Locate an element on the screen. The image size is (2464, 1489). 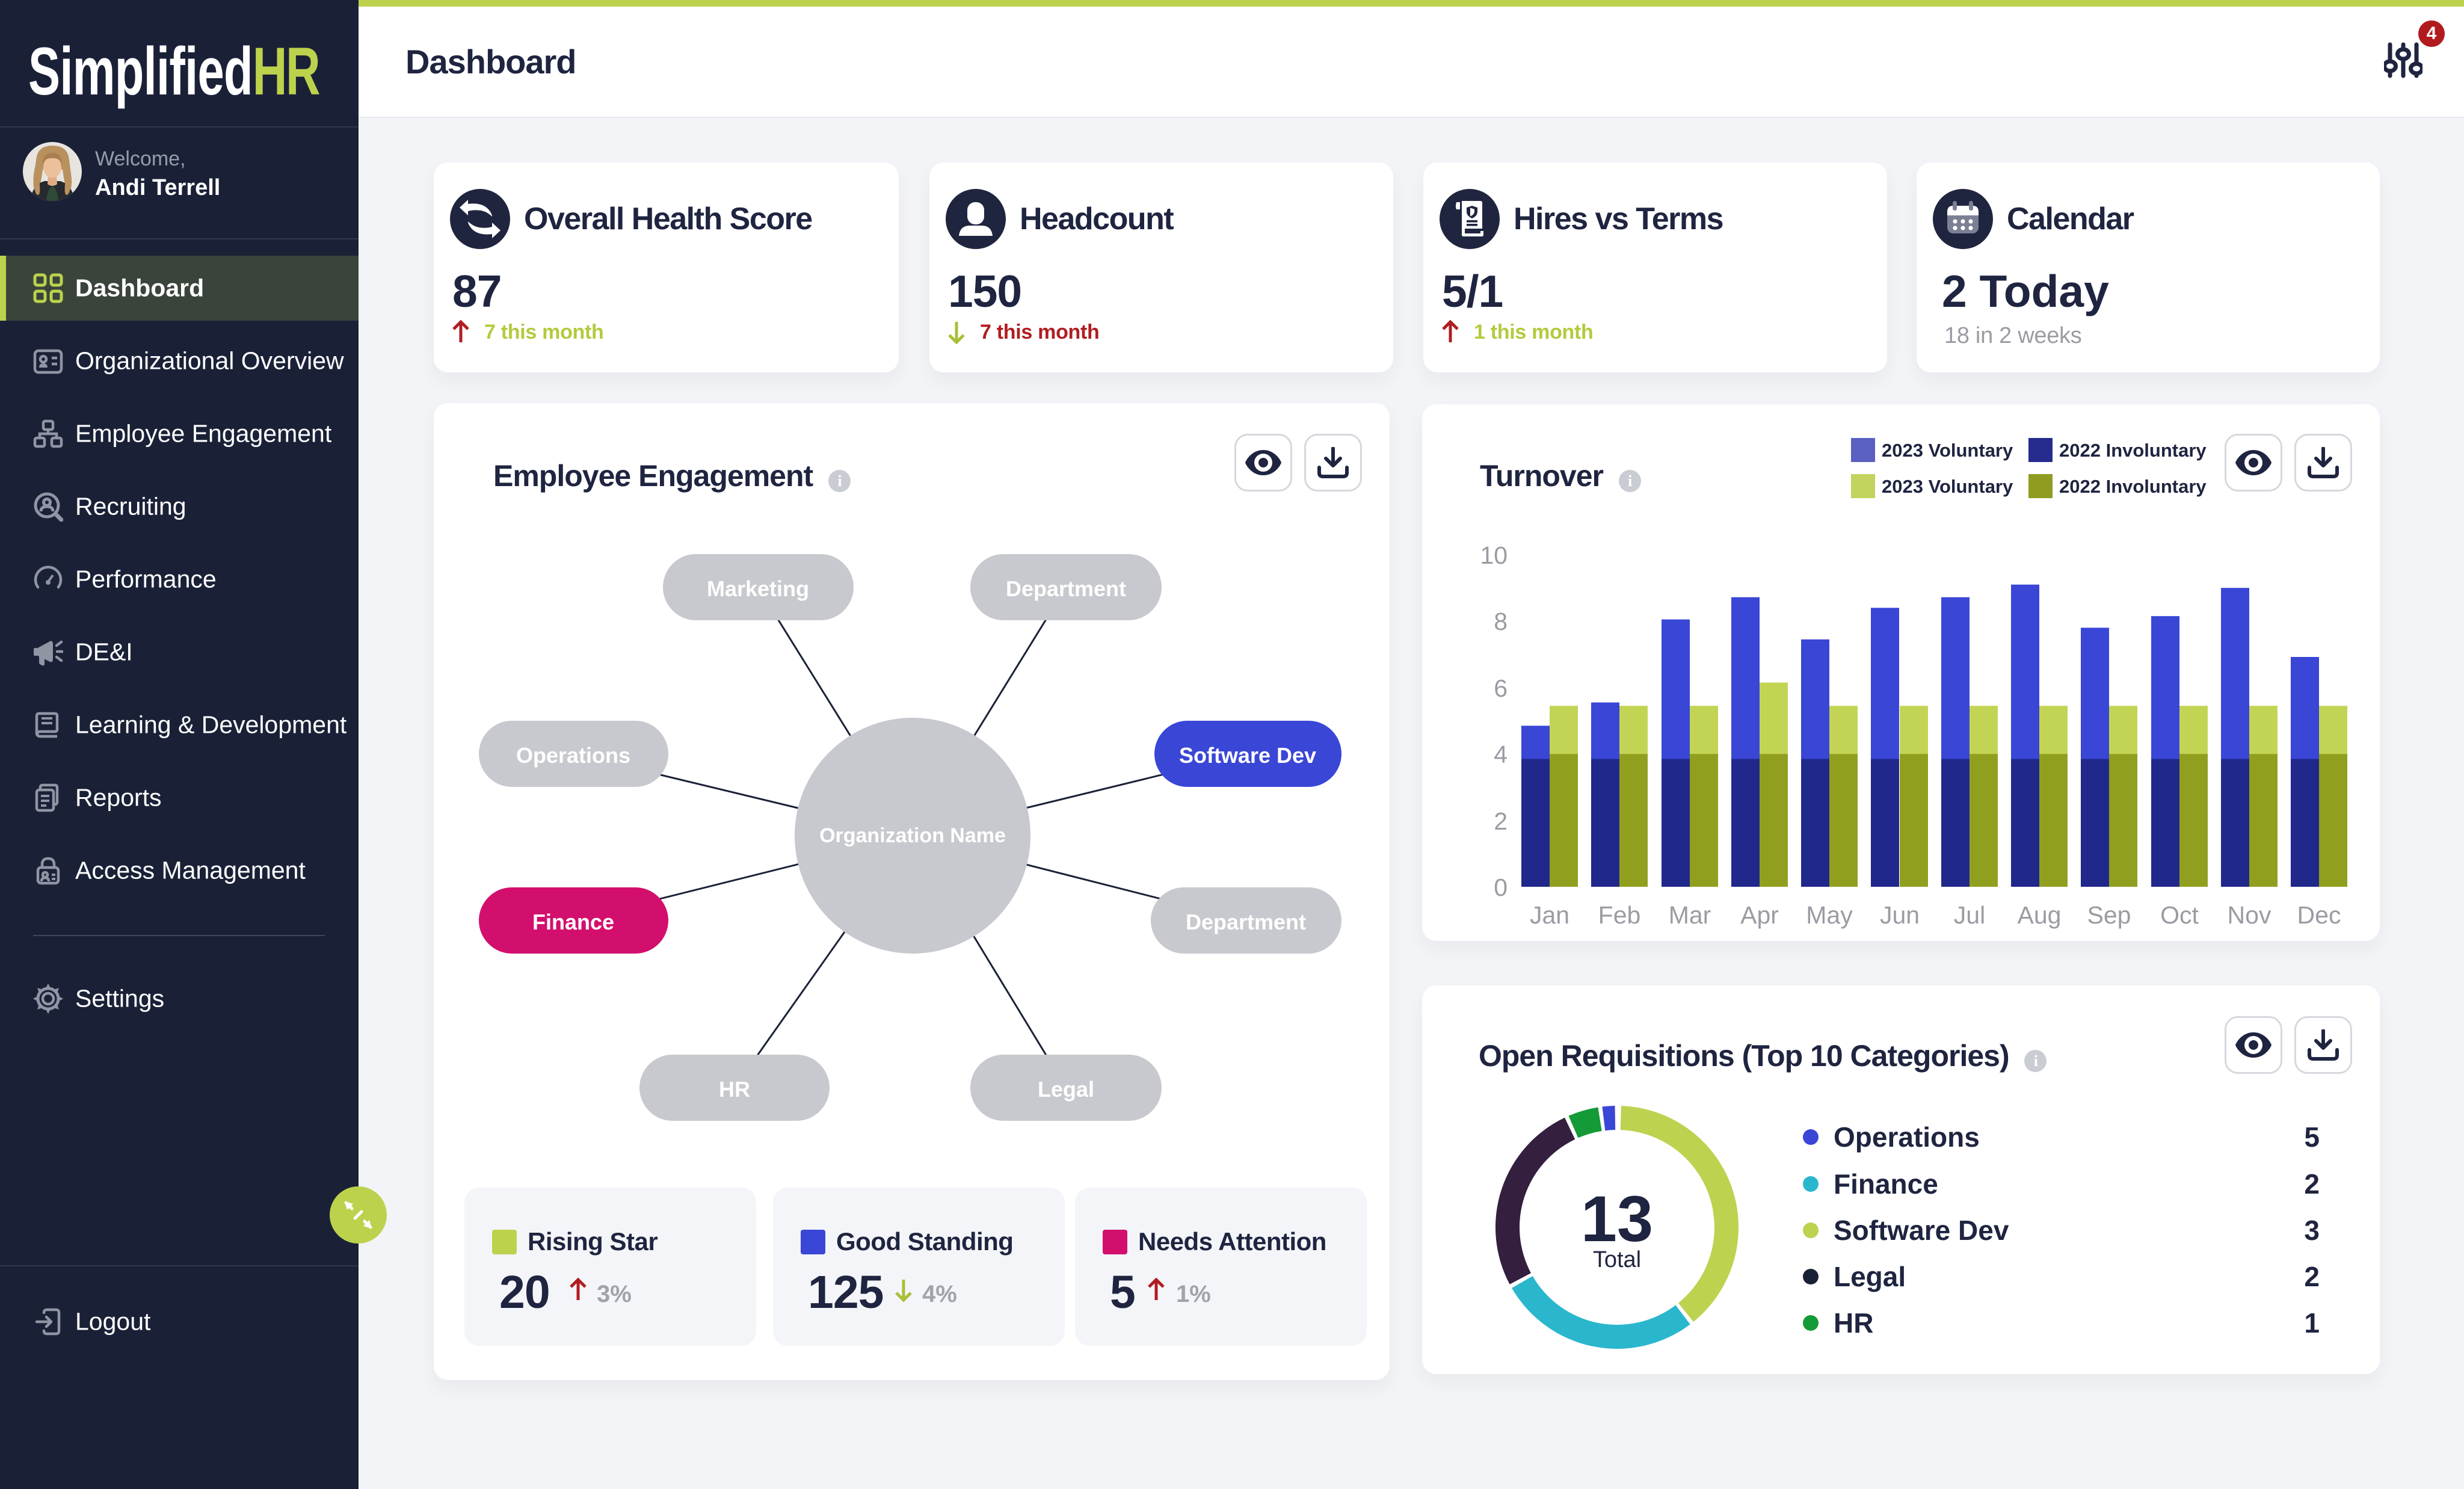
svg-text: Marketing is located at coordinates (758, 588).